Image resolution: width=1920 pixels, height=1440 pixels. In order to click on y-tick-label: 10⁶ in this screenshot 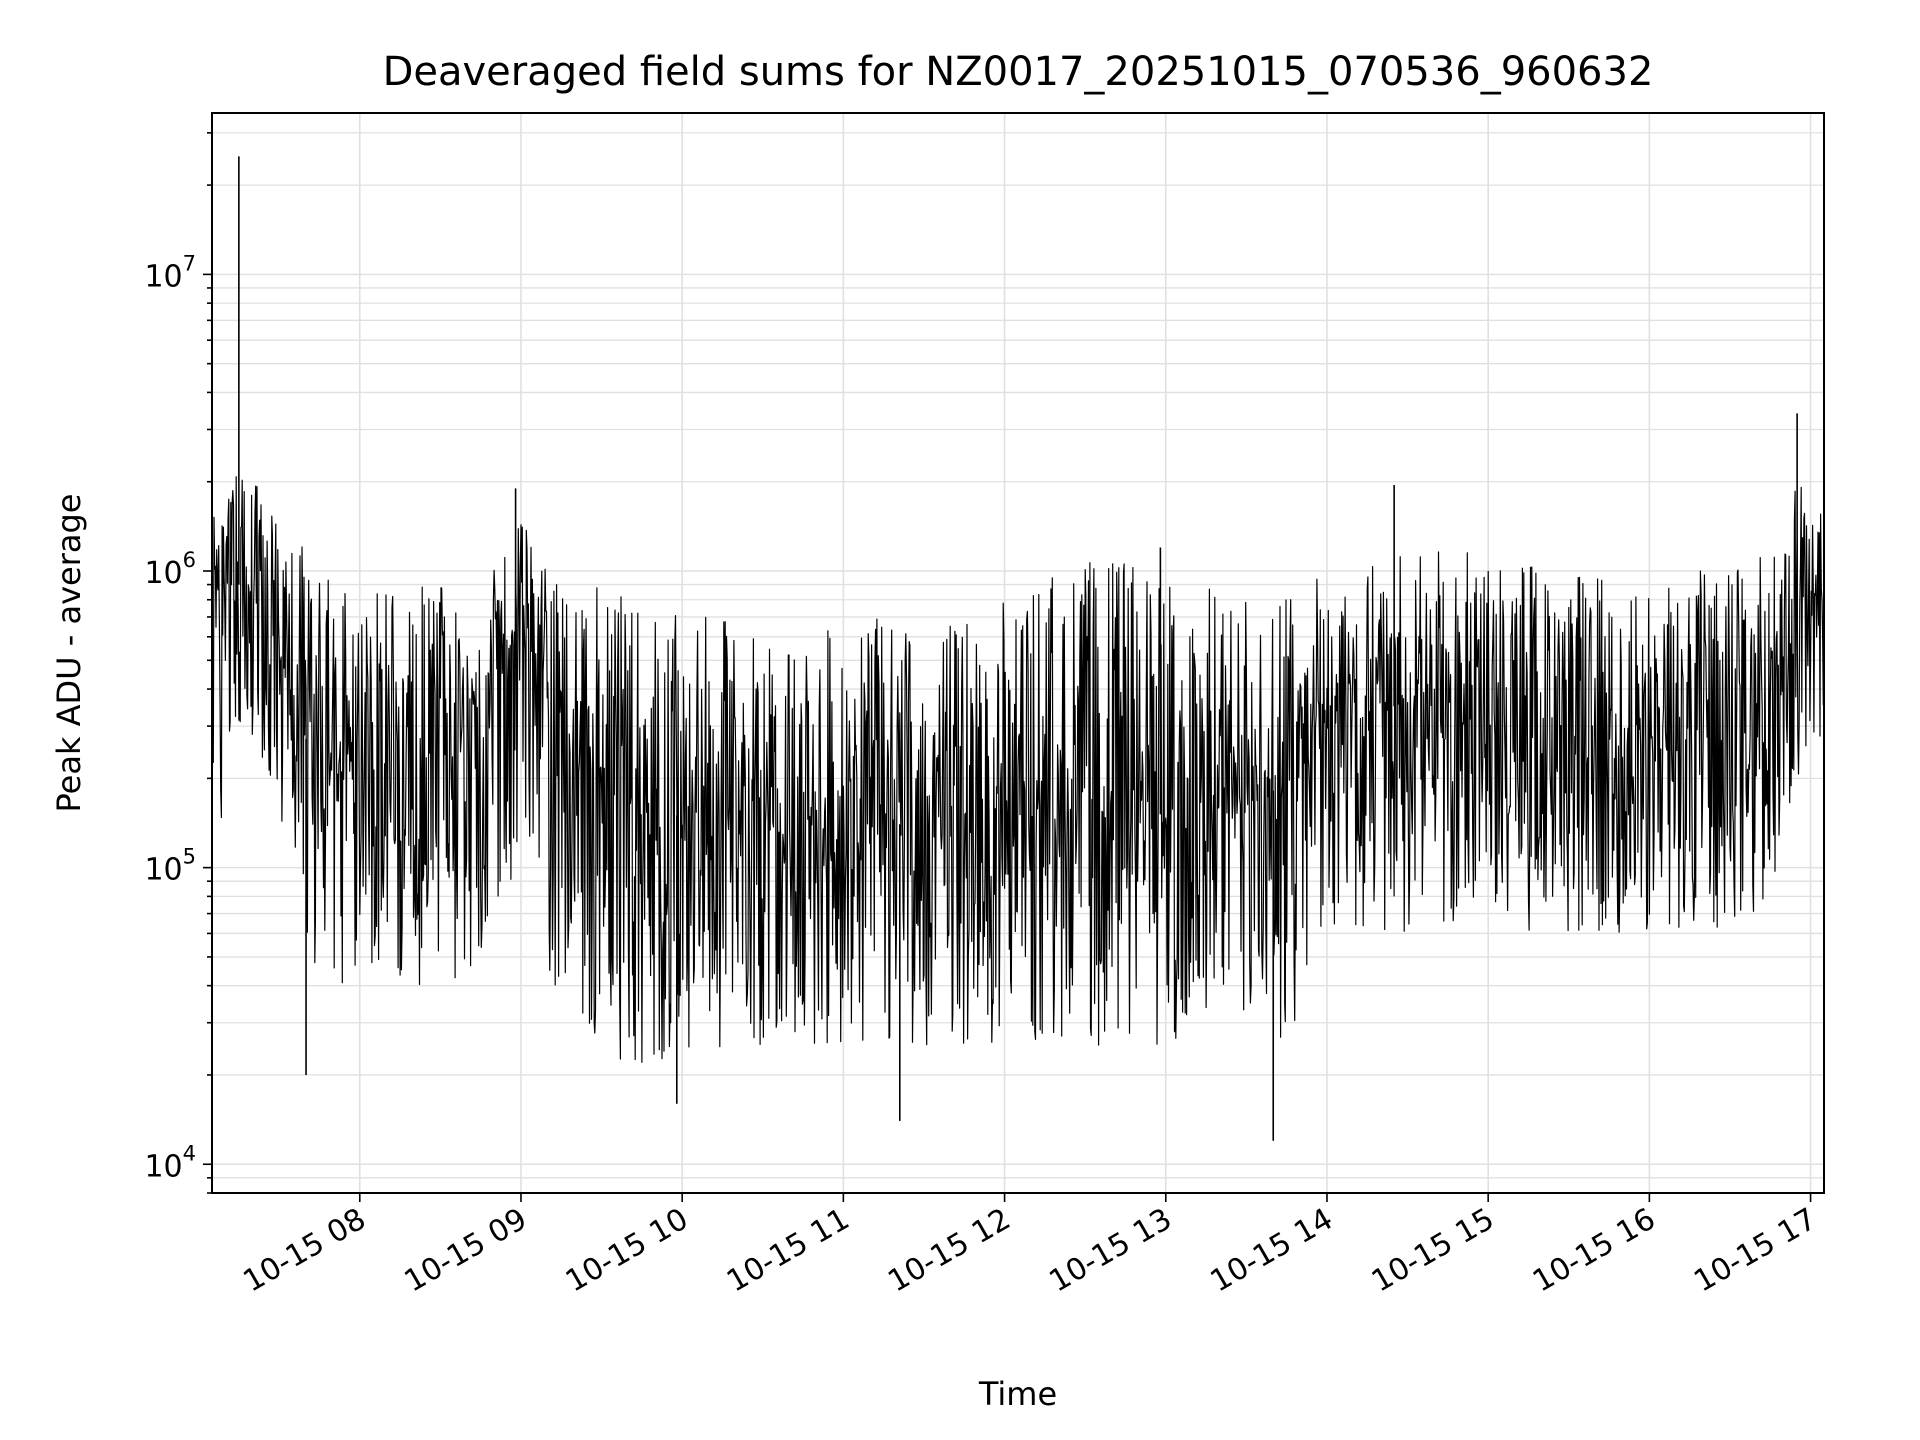, I will do `click(170, 569)`.